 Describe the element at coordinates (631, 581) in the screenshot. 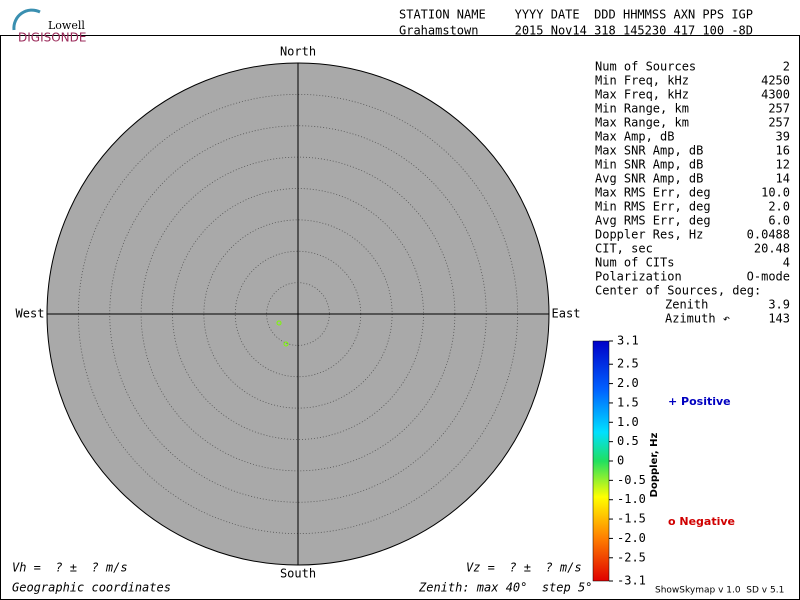

I see `colorbar-tick-label: -3.1` at that location.